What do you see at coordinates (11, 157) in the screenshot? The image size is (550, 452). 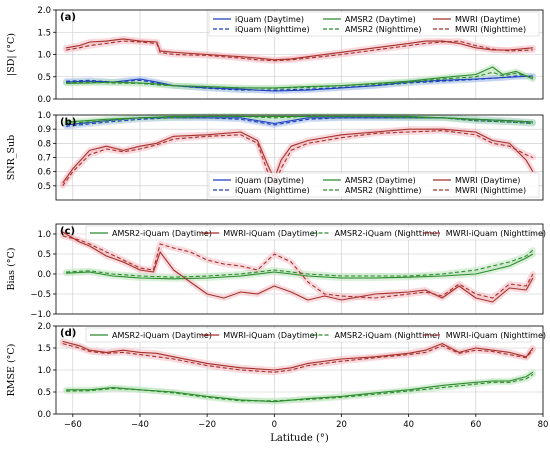 I see `y-axis-label: SNR_Sub` at bounding box center [11, 157].